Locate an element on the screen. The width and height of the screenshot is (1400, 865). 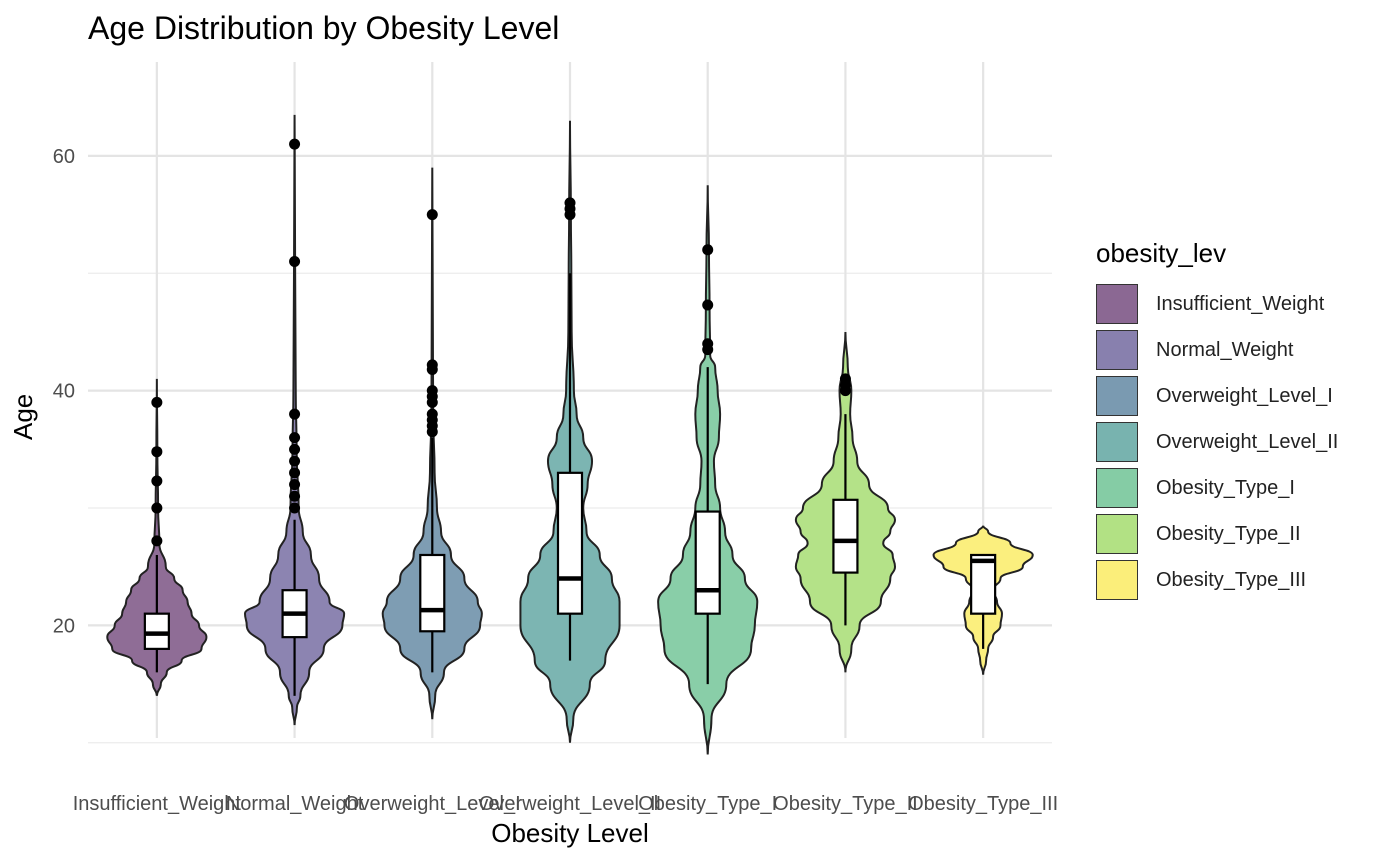
y-tick-label: 60 is located at coordinates (64, 157).